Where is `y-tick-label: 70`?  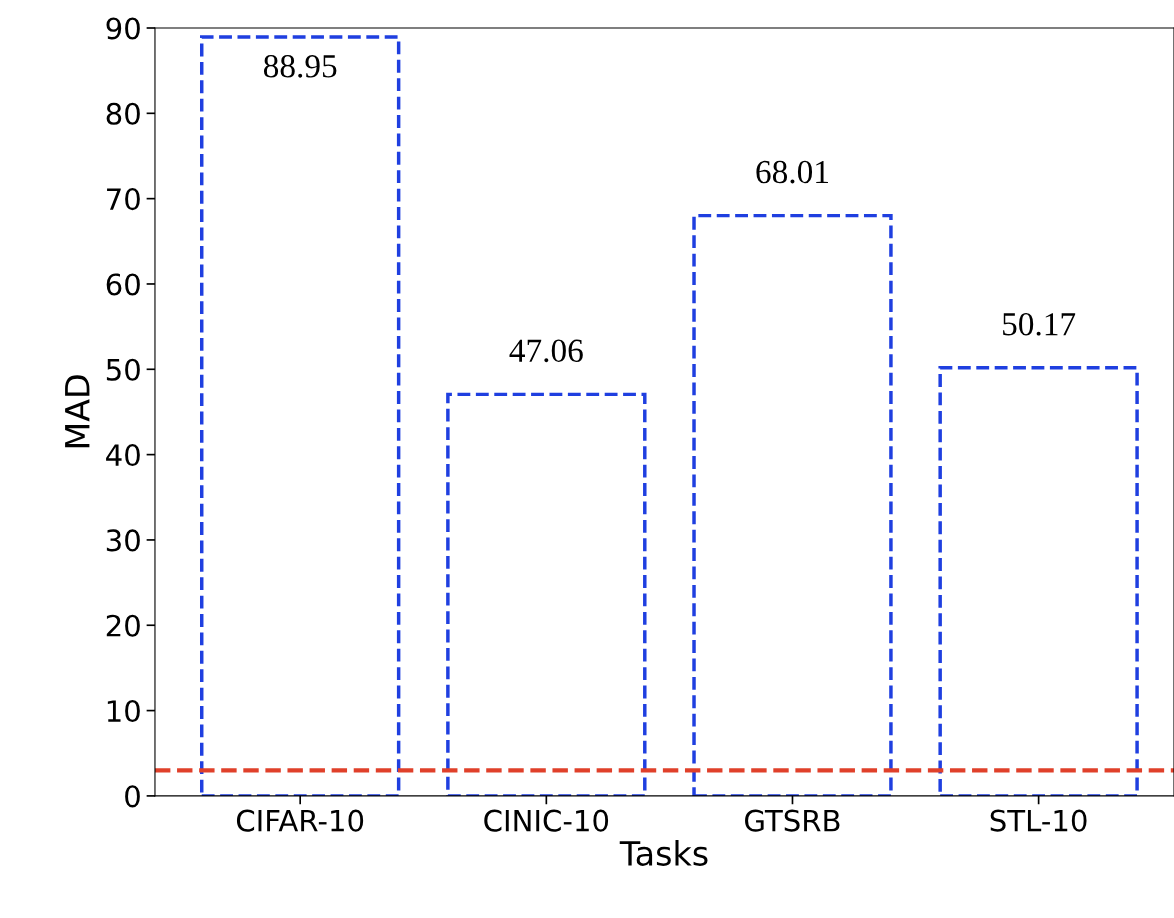
y-tick-label: 70 is located at coordinates (123, 199).